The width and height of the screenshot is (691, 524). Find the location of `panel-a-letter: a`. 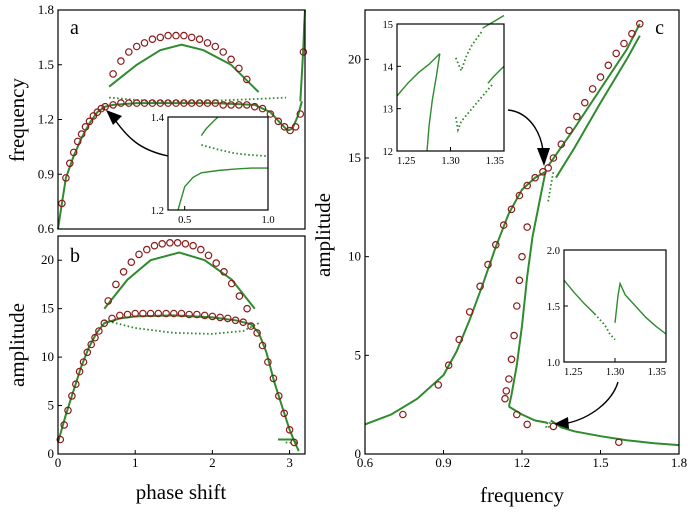

panel-a-letter: a is located at coordinates (74, 28).